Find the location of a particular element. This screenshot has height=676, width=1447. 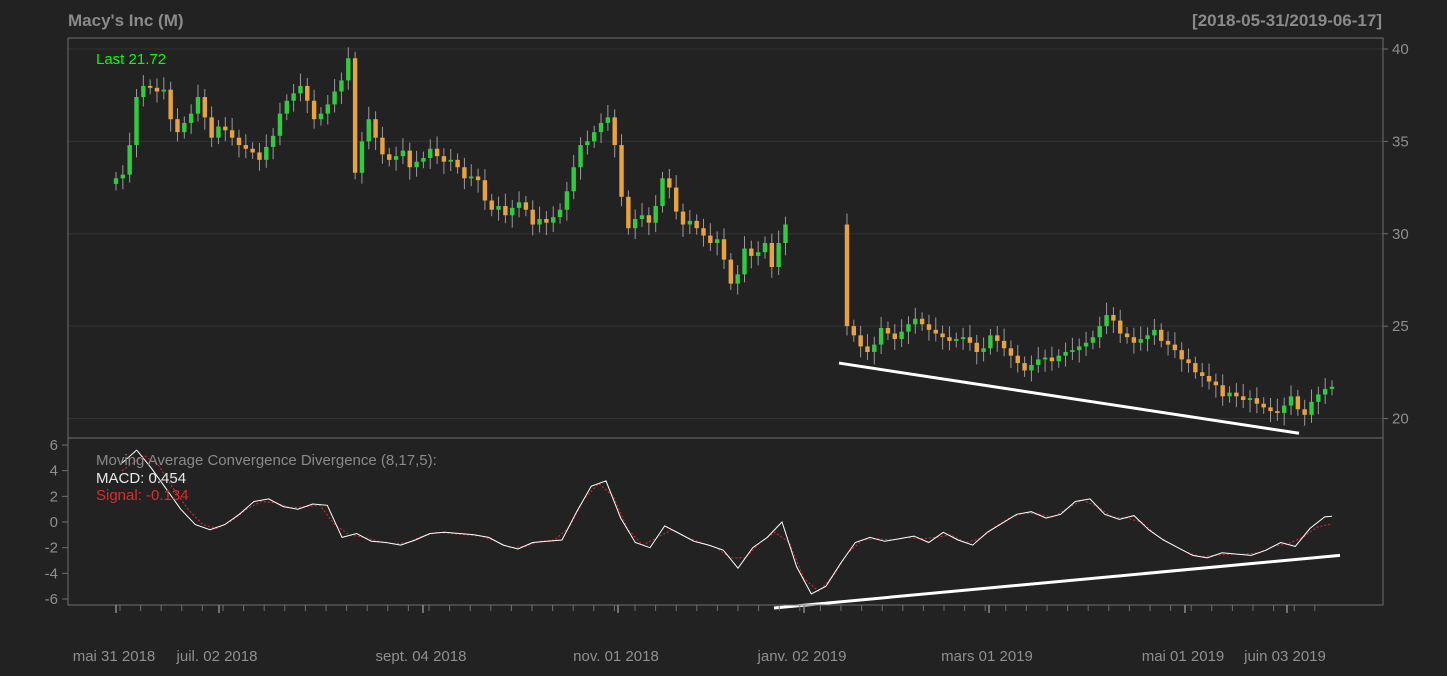

macd-y-tick-label: 0 is located at coordinates (54, 522).